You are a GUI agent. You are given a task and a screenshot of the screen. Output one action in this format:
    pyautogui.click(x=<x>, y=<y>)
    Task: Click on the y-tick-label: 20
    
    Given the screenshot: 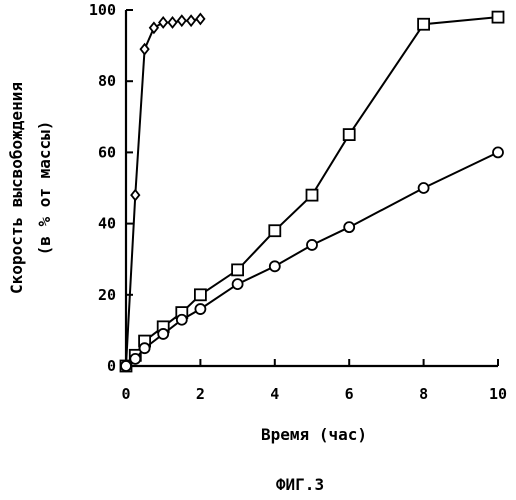 What is the action you would take?
    pyautogui.click(x=107, y=295)
    